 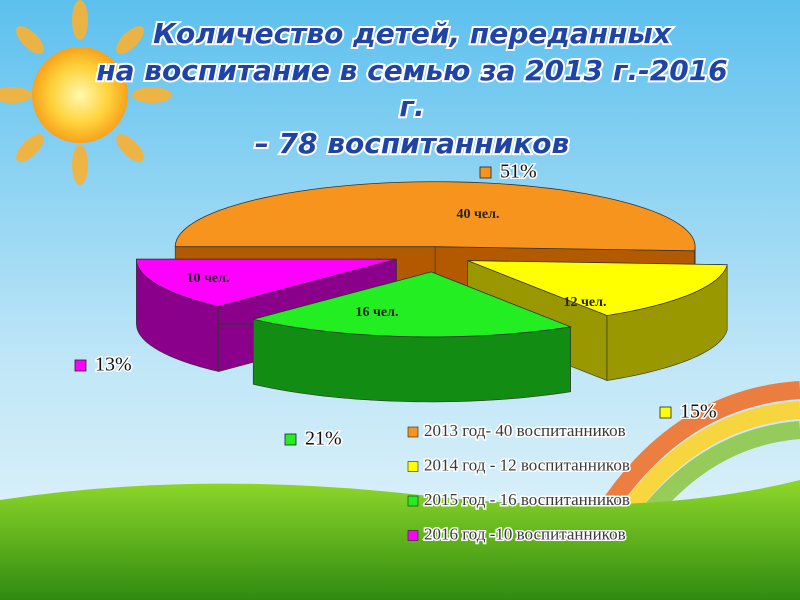 What do you see at coordinates (525, 430) in the screenshot?
I see `legend-label: 2013 год- 40 воспитанников` at bounding box center [525, 430].